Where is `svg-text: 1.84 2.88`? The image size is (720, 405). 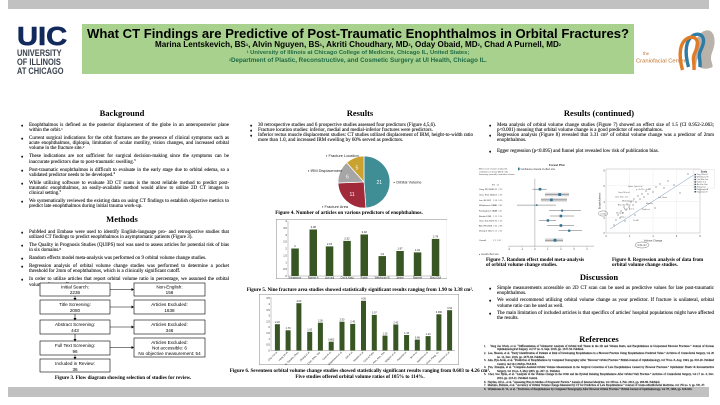
svg-text: 1.84 2.88 is located at coordinates (498, 226).